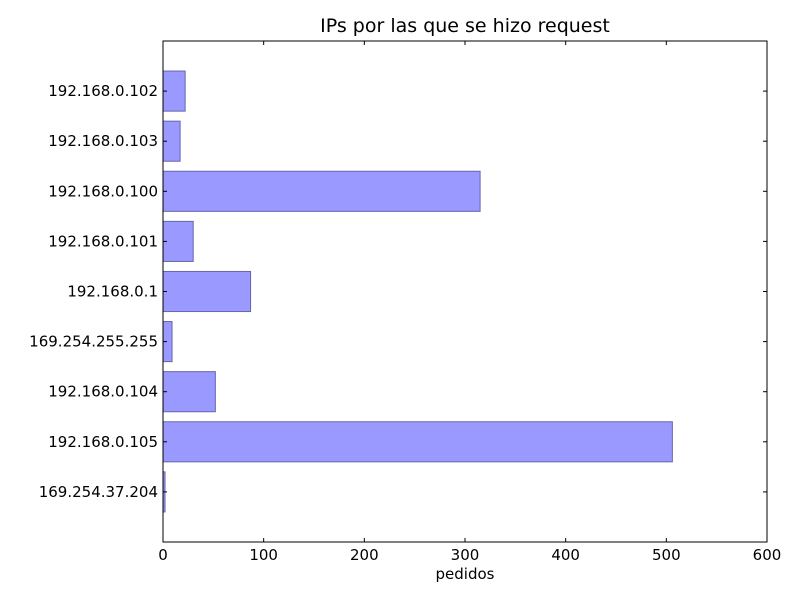 The height and width of the screenshot is (600, 800). I want to click on x-tick-label: 400, so click(565, 555).